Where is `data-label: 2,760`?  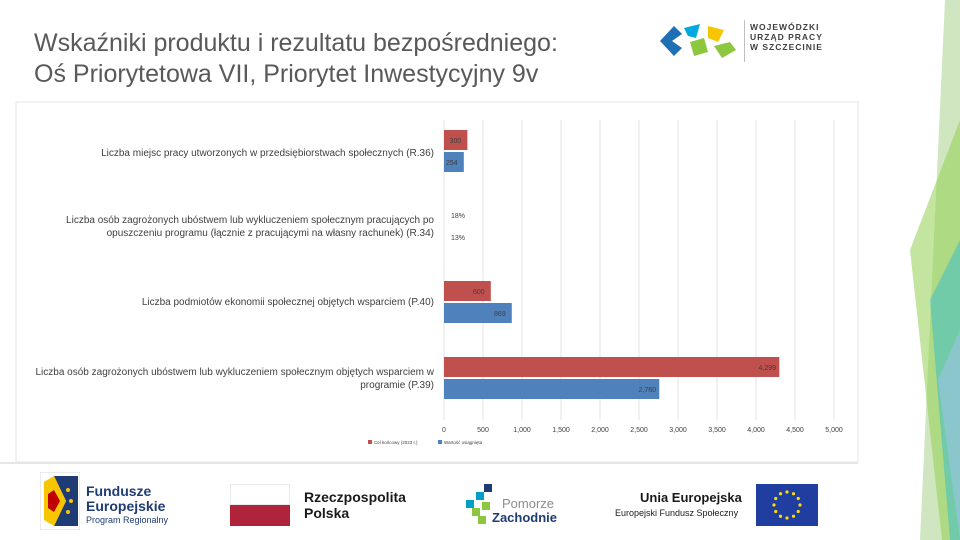 data-label: 2,760 is located at coordinates (648, 390).